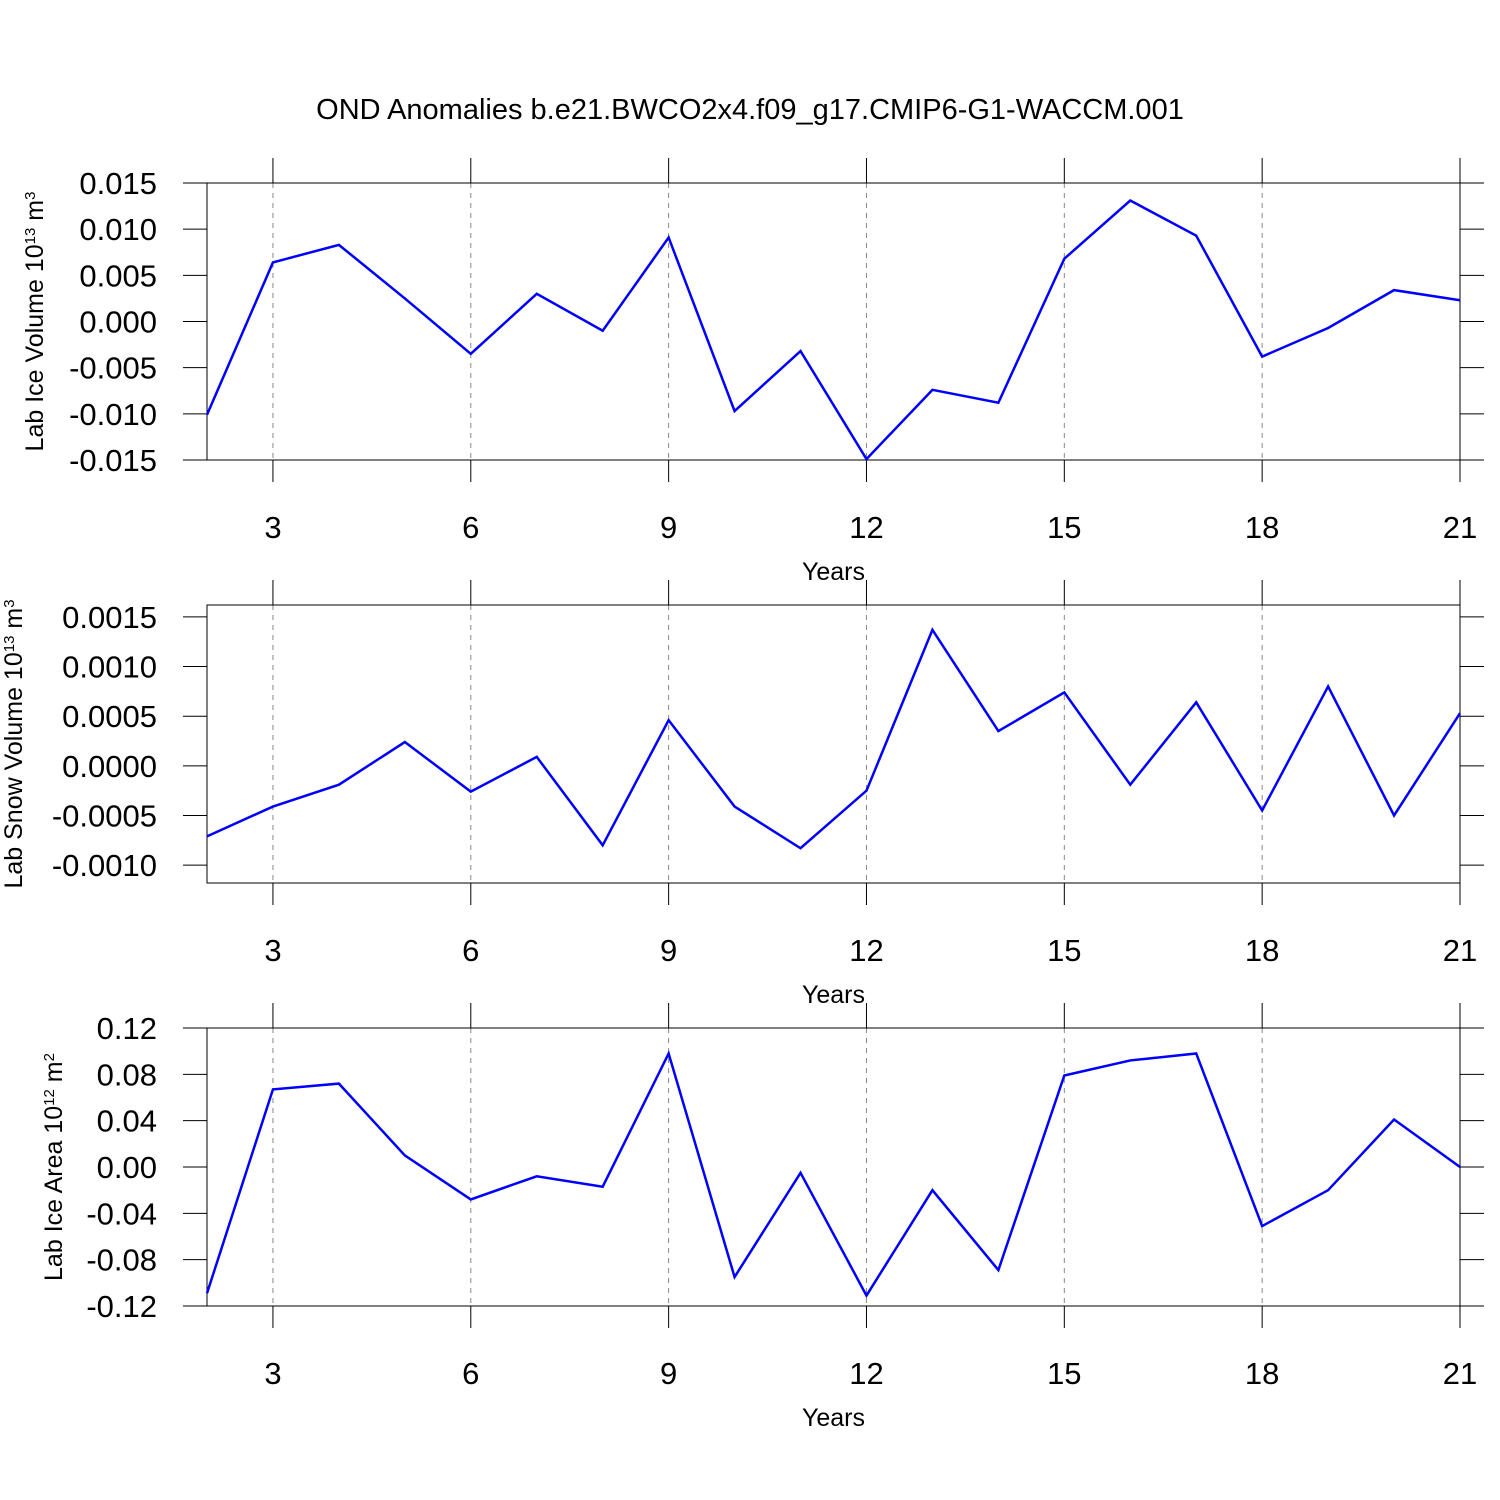  Describe the element at coordinates (118, 275) in the screenshot. I see `y-tick-label: 0.005` at that location.